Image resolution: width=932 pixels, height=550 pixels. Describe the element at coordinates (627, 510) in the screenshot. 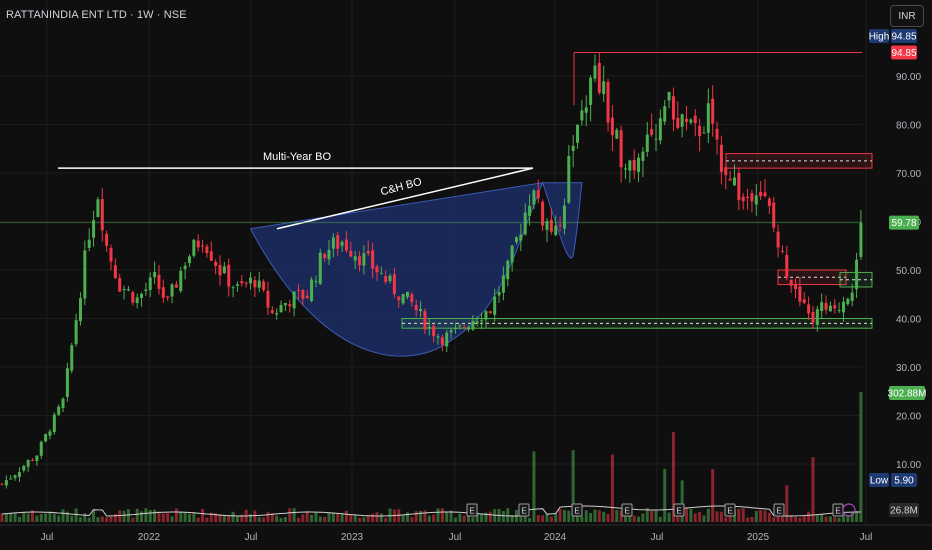

I see `earnings-marker` at that location.